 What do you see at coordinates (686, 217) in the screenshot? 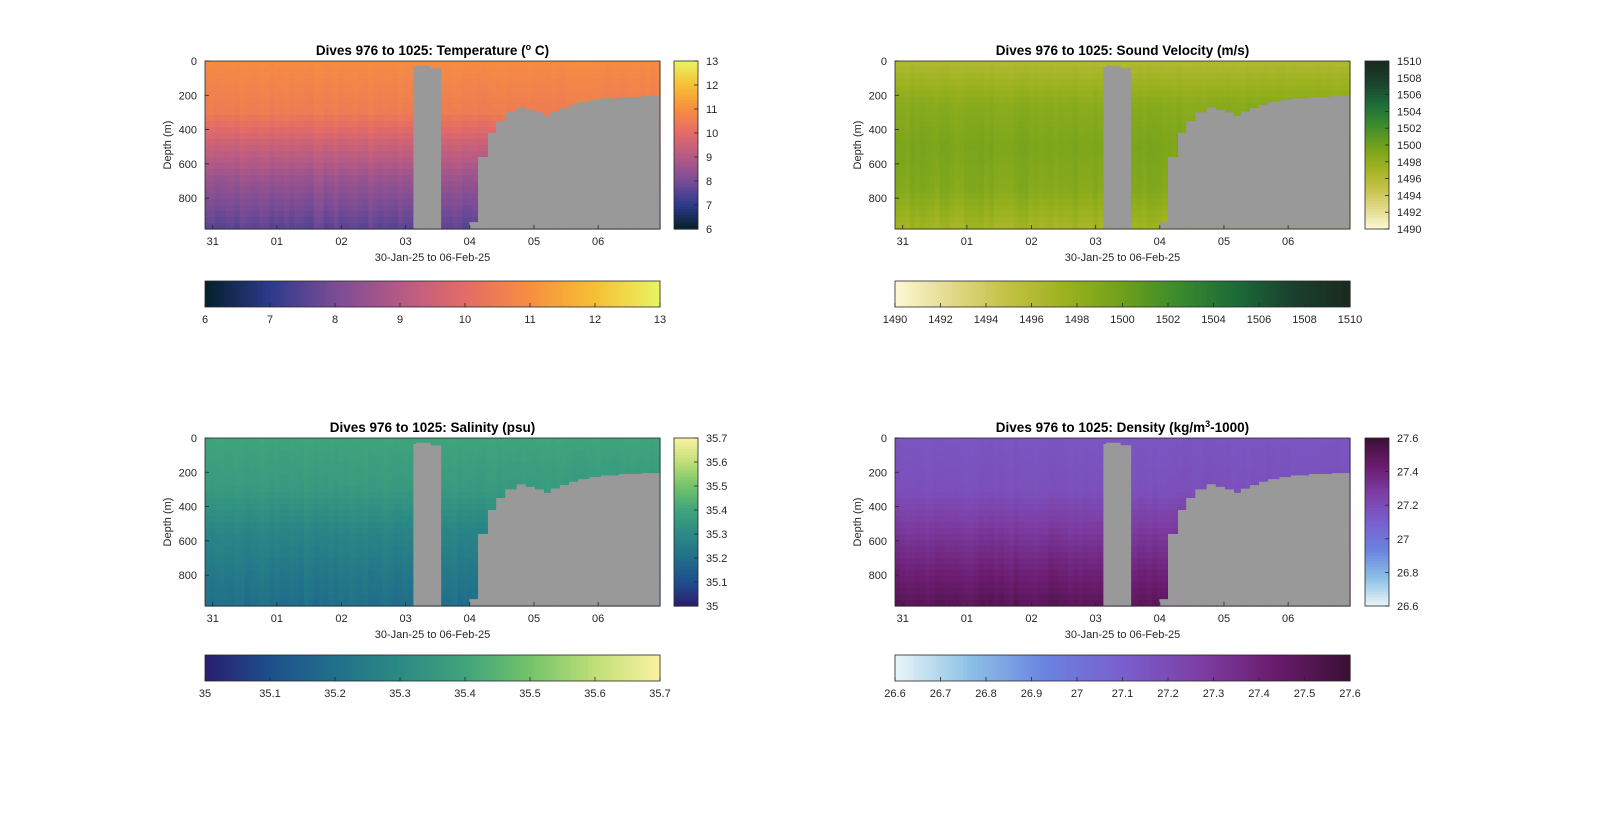
I see `temperature-vcolorbar-segment` at bounding box center [686, 217].